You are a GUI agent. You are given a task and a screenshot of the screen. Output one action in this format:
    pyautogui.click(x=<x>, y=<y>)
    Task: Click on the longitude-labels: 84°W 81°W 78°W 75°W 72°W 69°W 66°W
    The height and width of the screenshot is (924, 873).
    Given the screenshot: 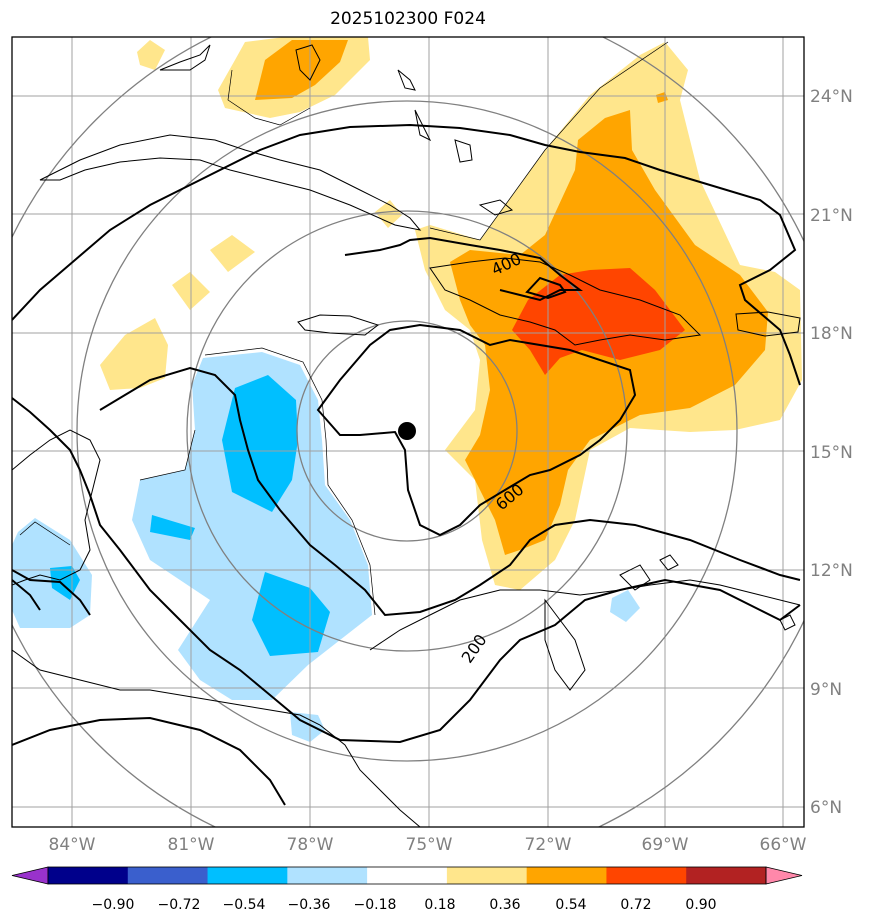 What is the action you would take?
    pyautogui.click(x=428, y=845)
    